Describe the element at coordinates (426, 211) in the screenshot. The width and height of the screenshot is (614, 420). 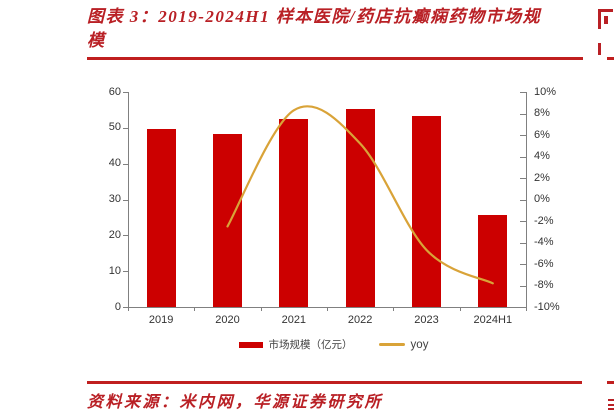
I see `bar-2023` at that location.